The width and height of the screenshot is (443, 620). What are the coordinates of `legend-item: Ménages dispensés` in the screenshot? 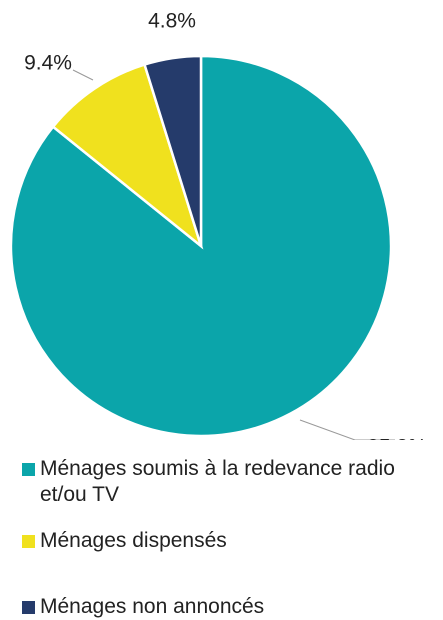 It's located at (227, 541).